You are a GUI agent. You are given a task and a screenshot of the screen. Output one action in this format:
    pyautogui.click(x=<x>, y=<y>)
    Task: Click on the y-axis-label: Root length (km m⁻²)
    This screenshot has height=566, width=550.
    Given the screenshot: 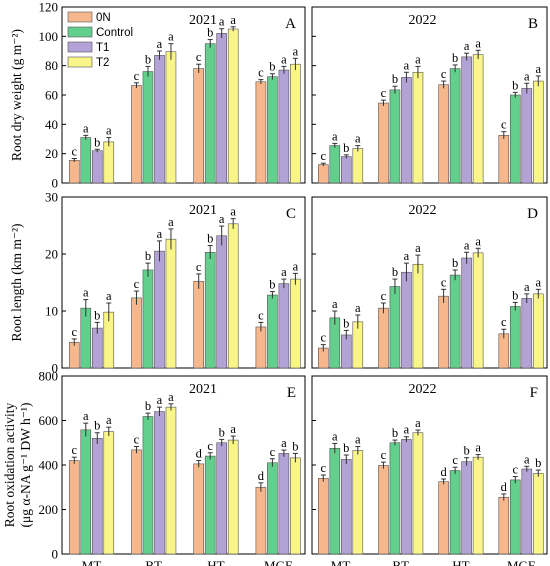 What is the action you would take?
    pyautogui.click(x=16, y=282)
    